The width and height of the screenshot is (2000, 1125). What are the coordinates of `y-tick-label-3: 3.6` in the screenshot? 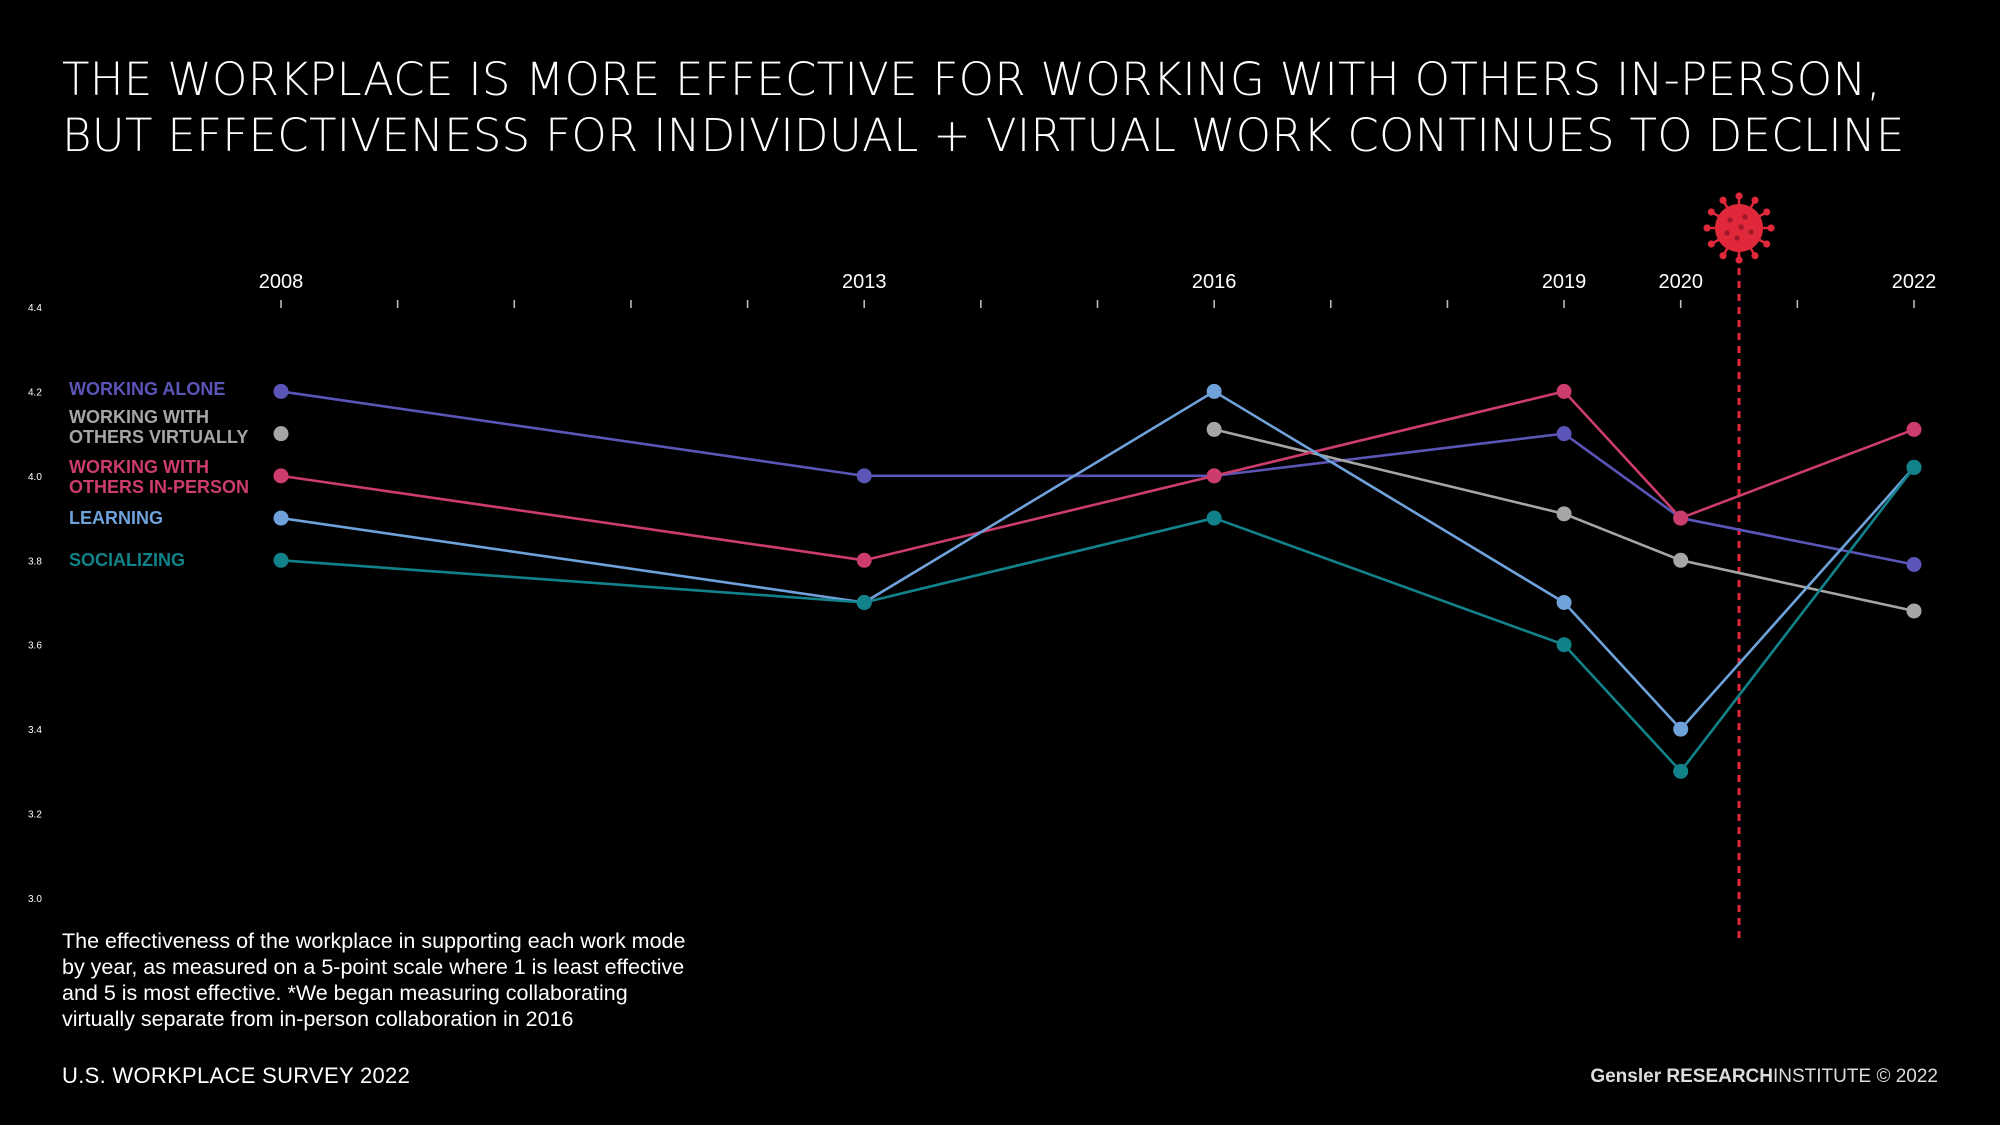 It's located at (35, 646).